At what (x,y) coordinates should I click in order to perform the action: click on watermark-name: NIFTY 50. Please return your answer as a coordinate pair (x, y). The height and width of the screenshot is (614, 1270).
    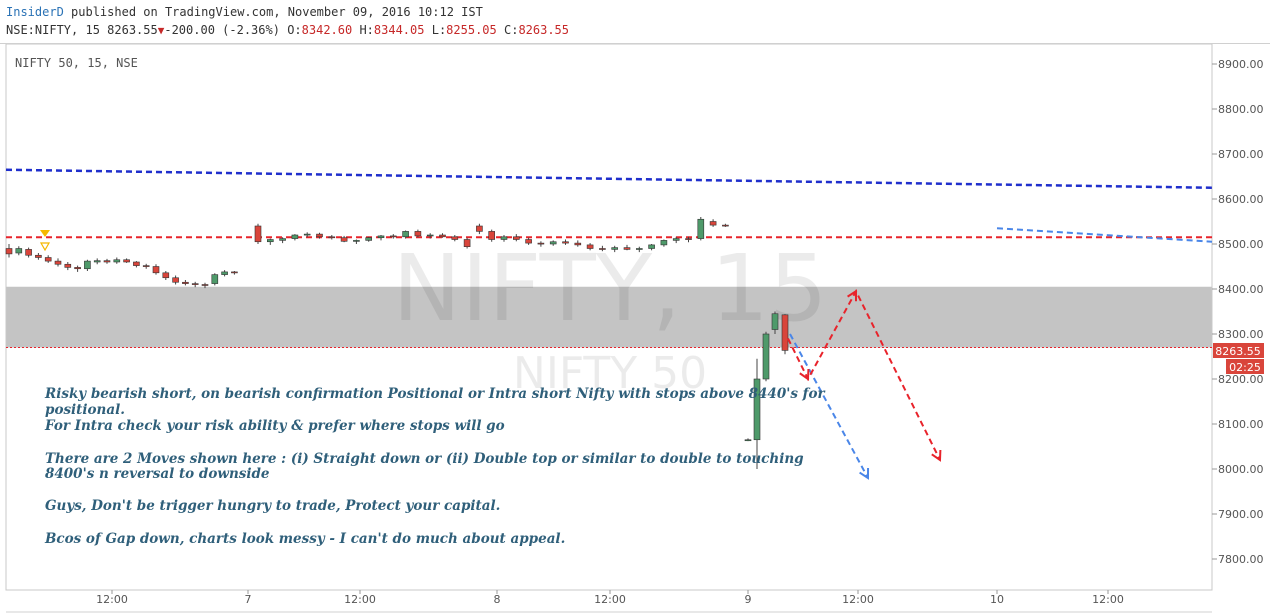
    Looking at the image, I should click on (610, 373).